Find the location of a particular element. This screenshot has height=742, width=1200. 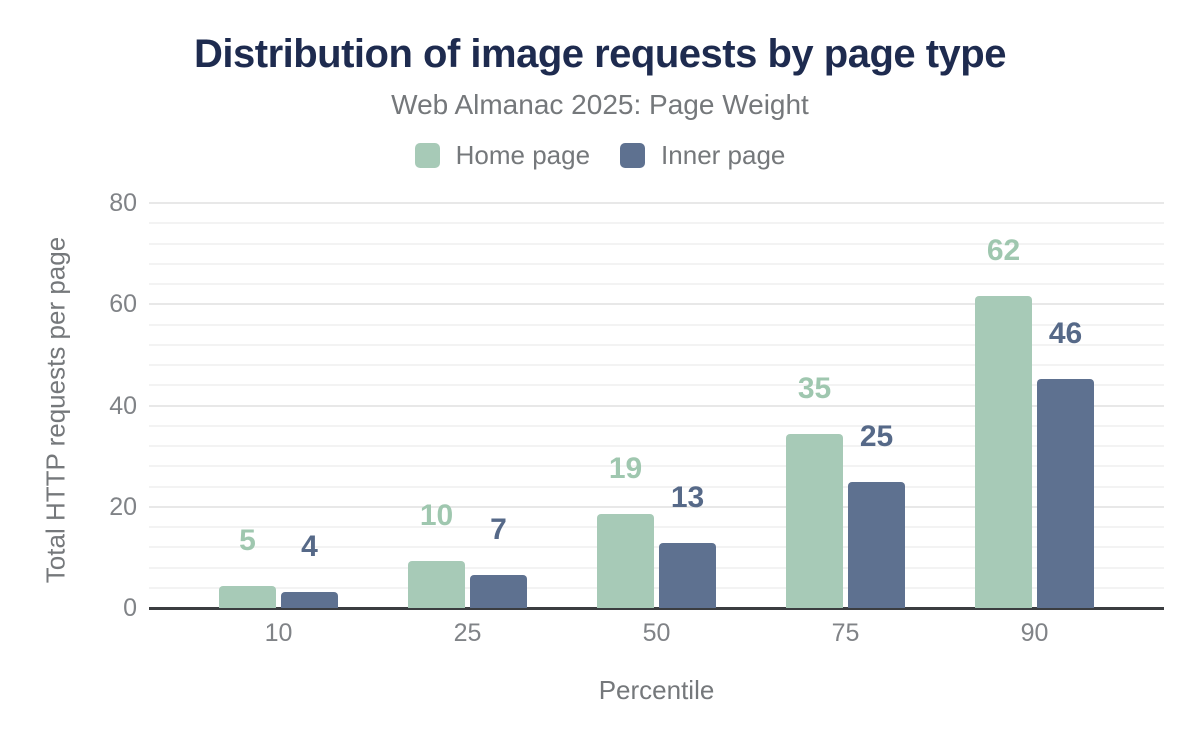

bar-value-label: 4 is located at coordinates (309, 547).